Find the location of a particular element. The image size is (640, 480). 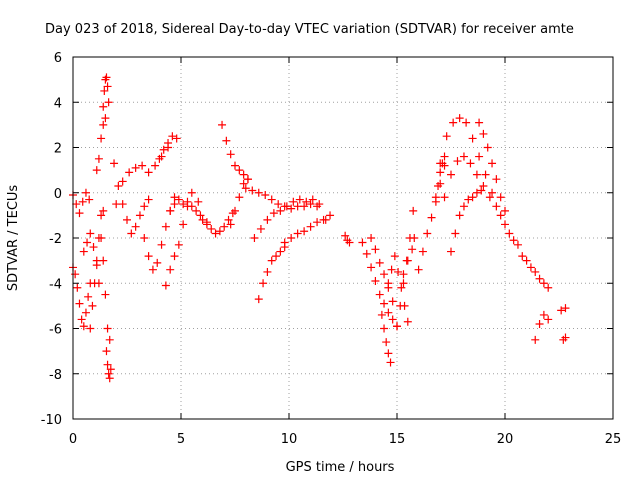

x-tick-label: 5 is located at coordinates (181, 439).